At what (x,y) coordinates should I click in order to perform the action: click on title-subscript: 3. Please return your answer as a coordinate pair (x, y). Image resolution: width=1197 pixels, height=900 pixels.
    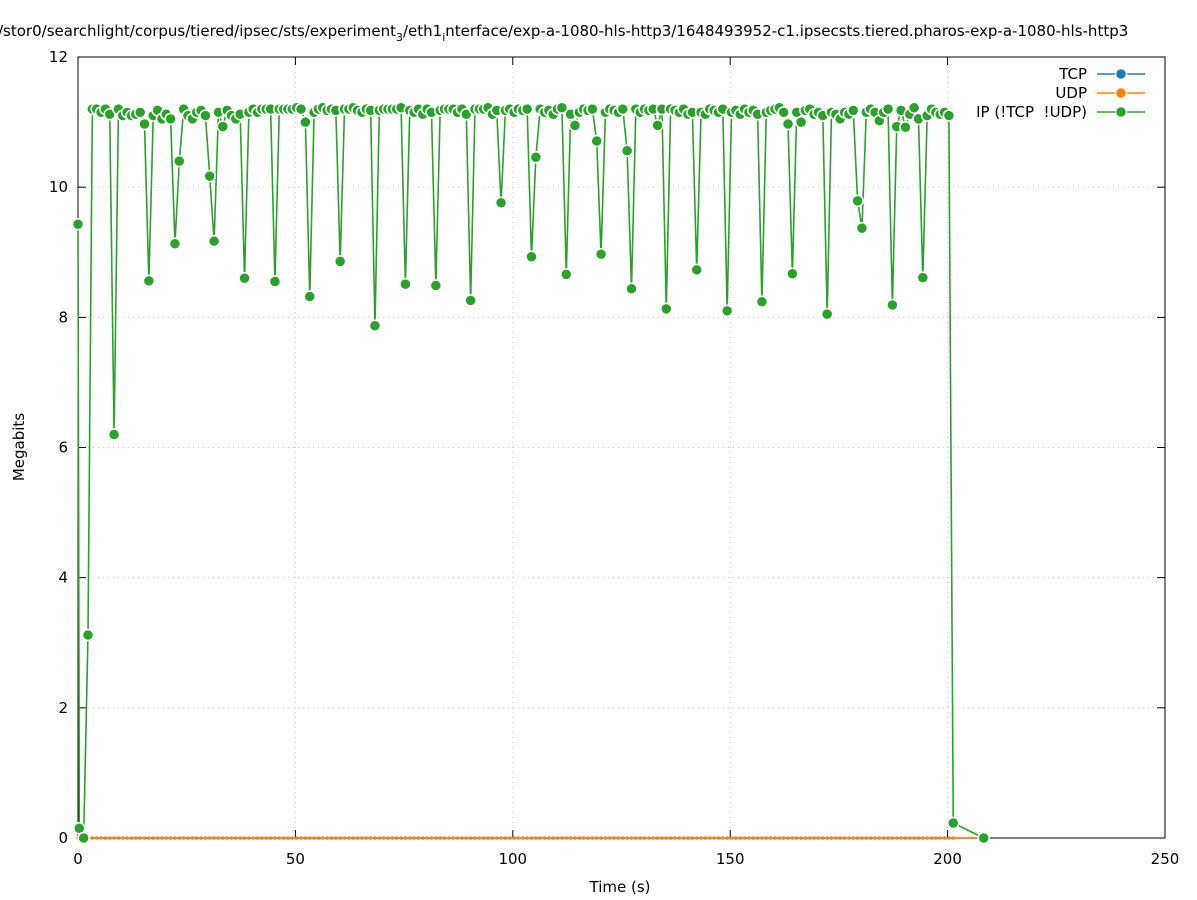
    Looking at the image, I should click on (399, 37).